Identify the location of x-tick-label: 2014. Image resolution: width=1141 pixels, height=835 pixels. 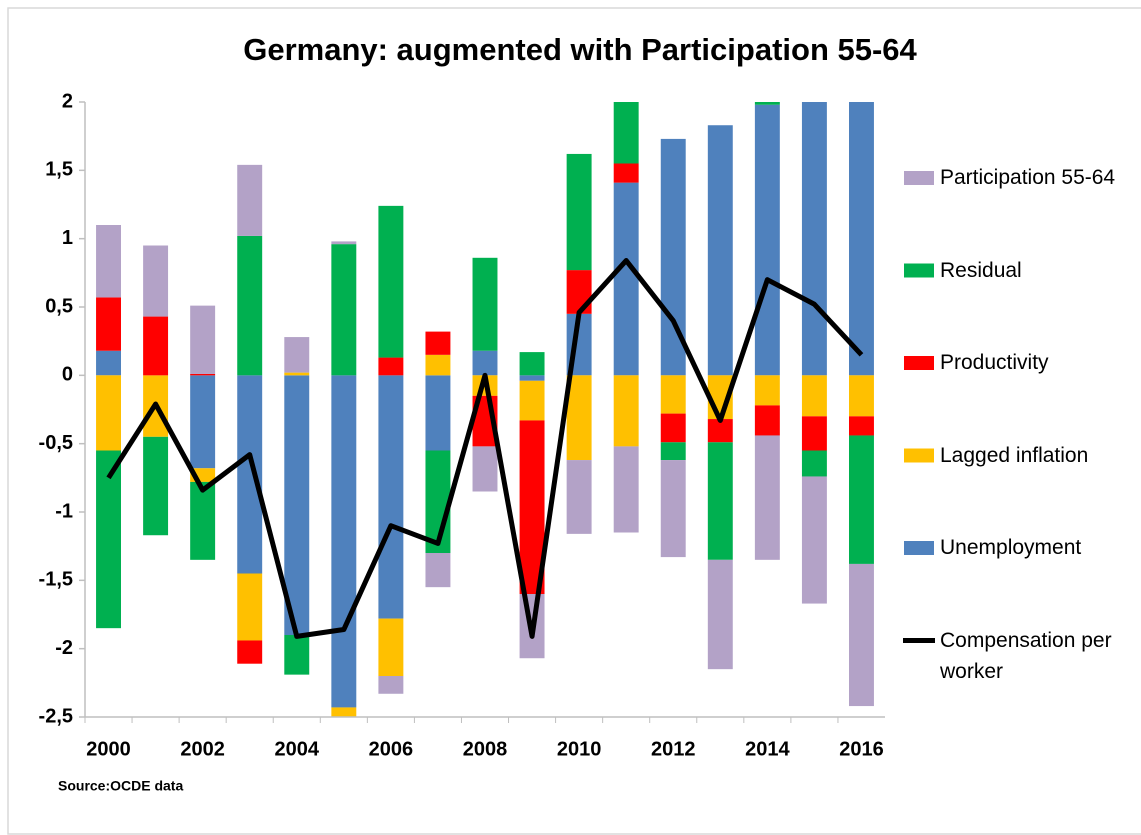
(767, 749).